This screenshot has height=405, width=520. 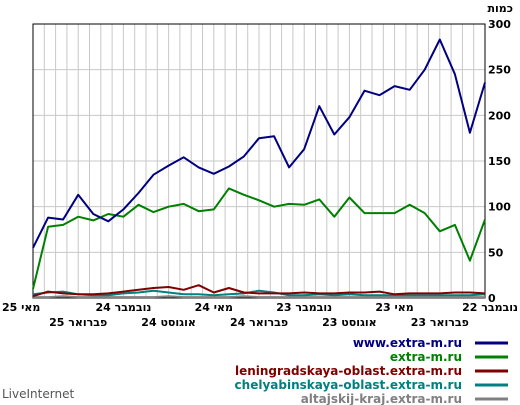 What do you see at coordinates (348, 371) in the screenshot?
I see `legend-label: leningradskaya-oblast.extra-m.ru` at bounding box center [348, 371].